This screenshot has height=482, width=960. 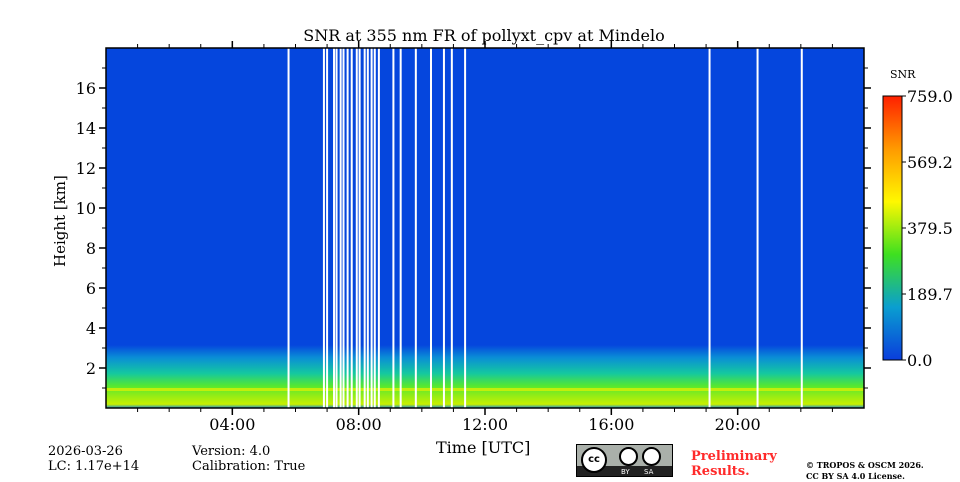 I want to click on preliminary-notice: Preliminary Results., so click(x=734, y=464).